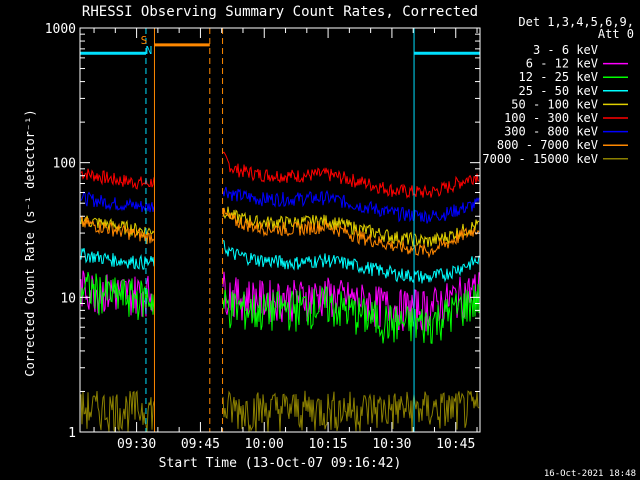 The image size is (640, 480). Describe the element at coordinates (565, 50) in the screenshot. I see `legend-label: 3 - 6 keV` at that location.